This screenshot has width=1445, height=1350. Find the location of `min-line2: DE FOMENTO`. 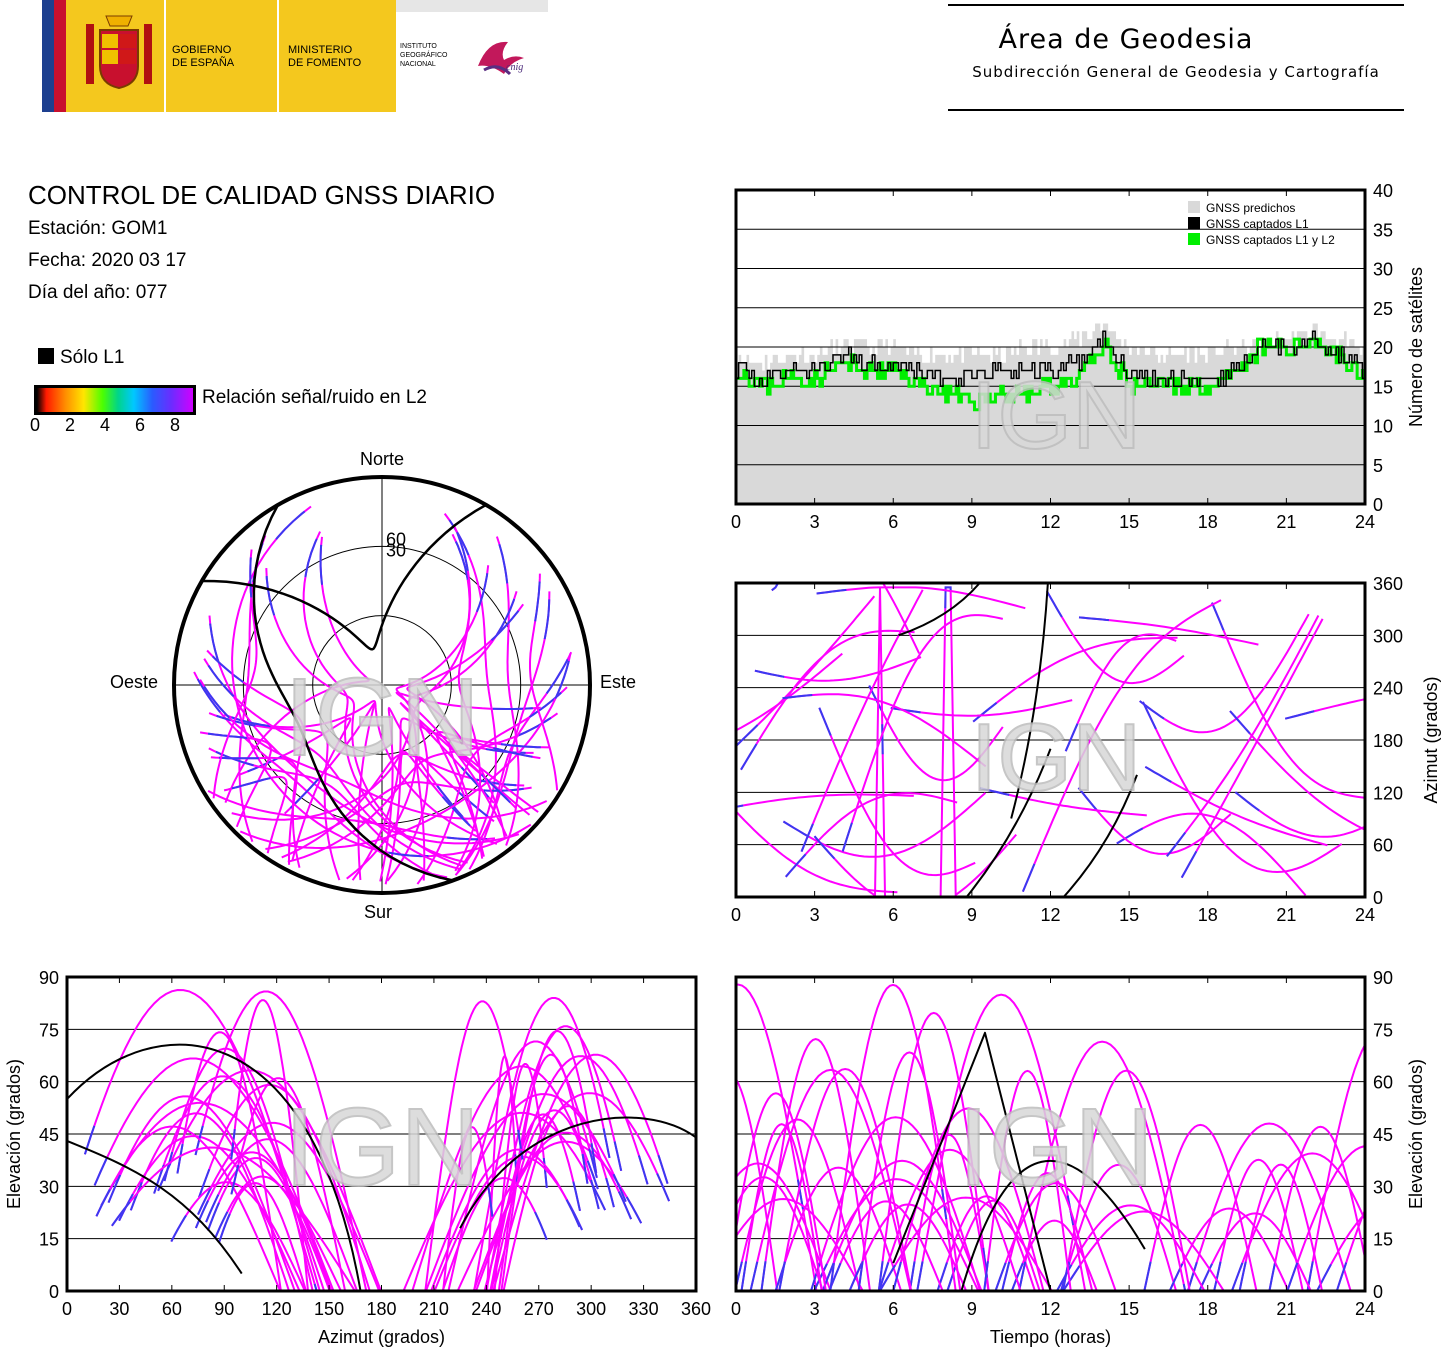

min-line2: DE FOMENTO is located at coordinates (325, 63).